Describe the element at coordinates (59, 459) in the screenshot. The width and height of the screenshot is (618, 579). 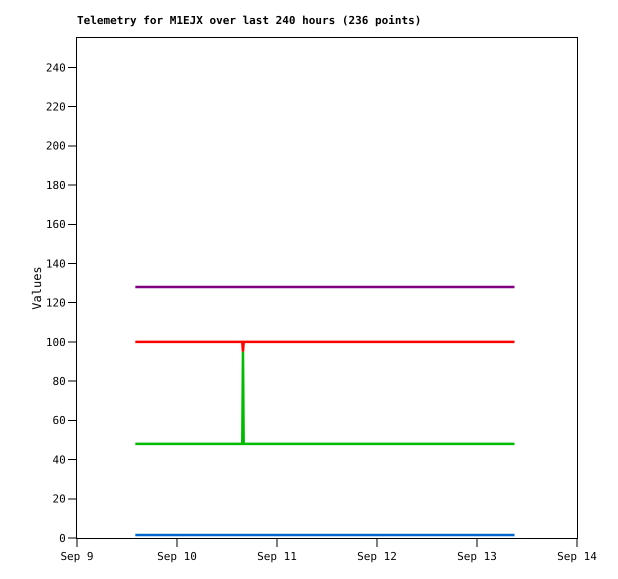
I see `y-tick-label: 40` at that location.